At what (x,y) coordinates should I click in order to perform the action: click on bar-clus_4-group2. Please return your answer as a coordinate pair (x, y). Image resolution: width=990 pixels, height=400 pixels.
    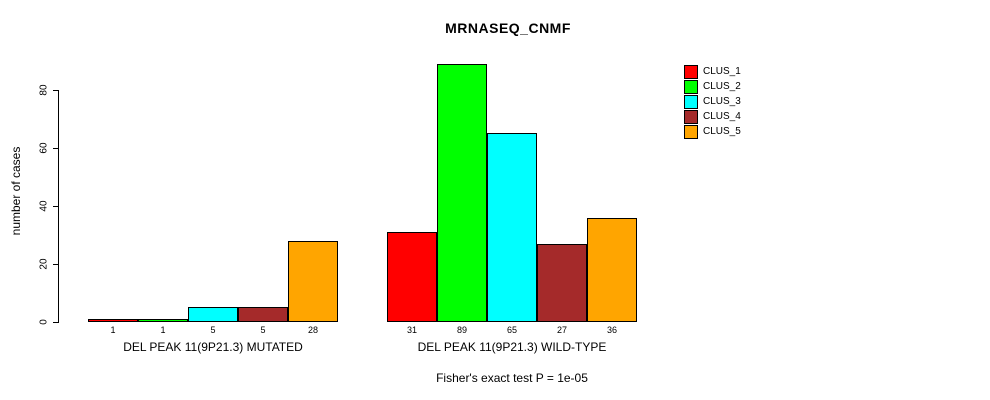
    Looking at the image, I should click on (562, 283).